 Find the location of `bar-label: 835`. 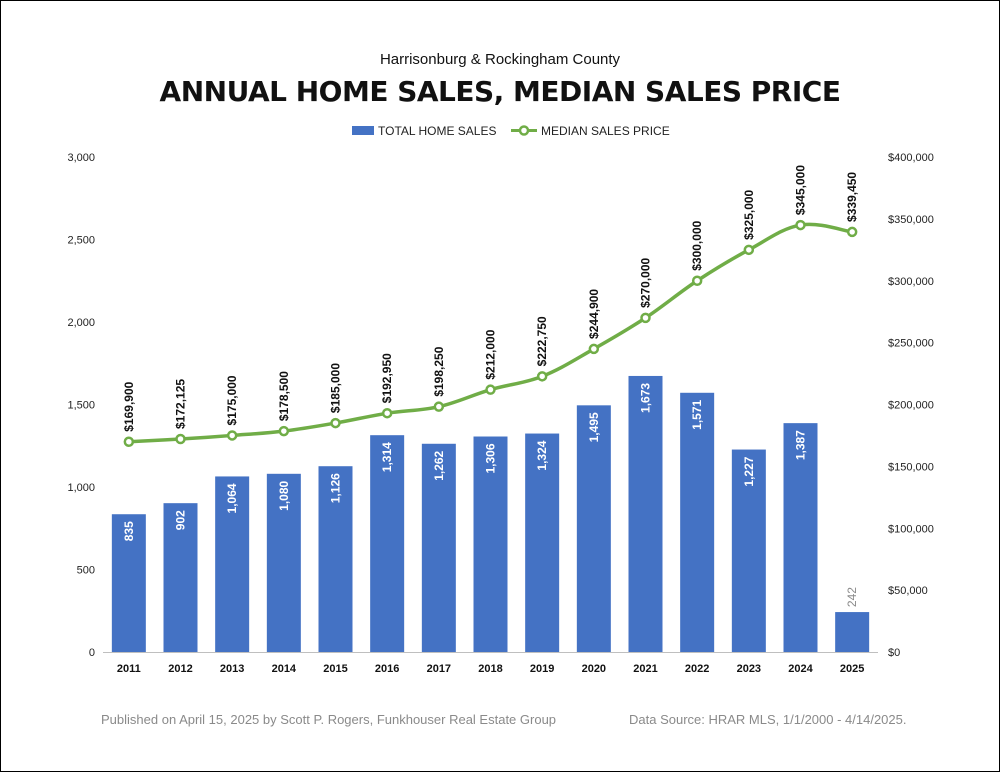

bar-label: 835 is located at coordinates (129, 531).